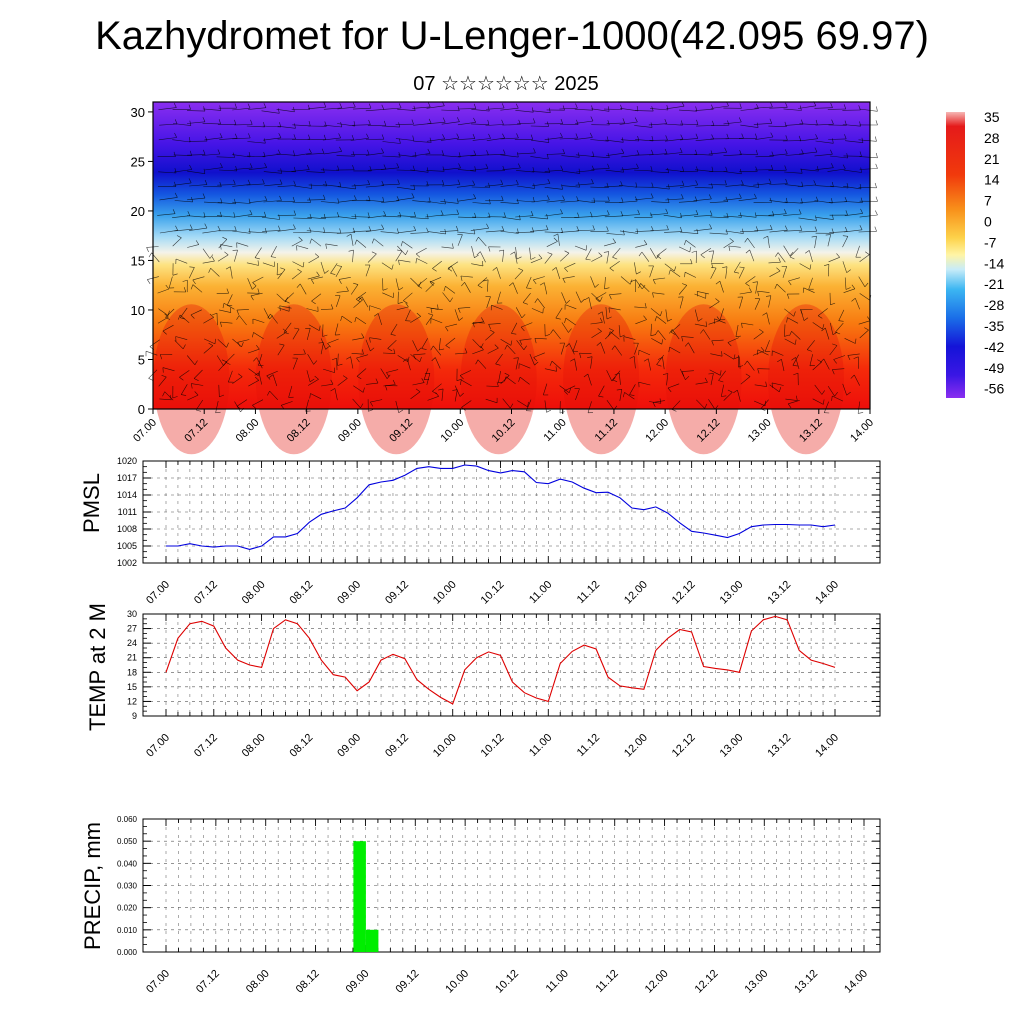 The height and width of the screenshot is (1024, 1024). What do you see at coordinates (994, 326) in the screenshot?
I see `colorbar-label: -35` at bounding box center [994, 326].